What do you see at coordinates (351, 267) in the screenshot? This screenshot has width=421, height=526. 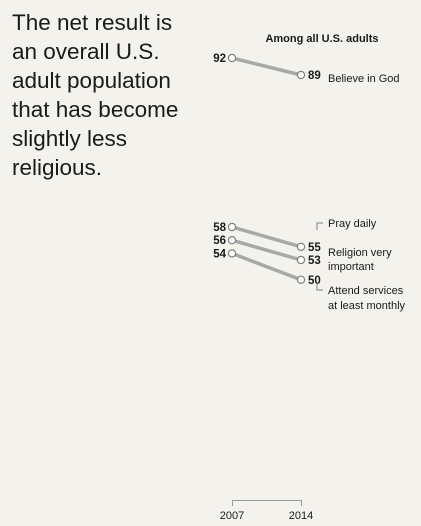 I see `label-religion-line2: important` at bounding box center [351, 267].